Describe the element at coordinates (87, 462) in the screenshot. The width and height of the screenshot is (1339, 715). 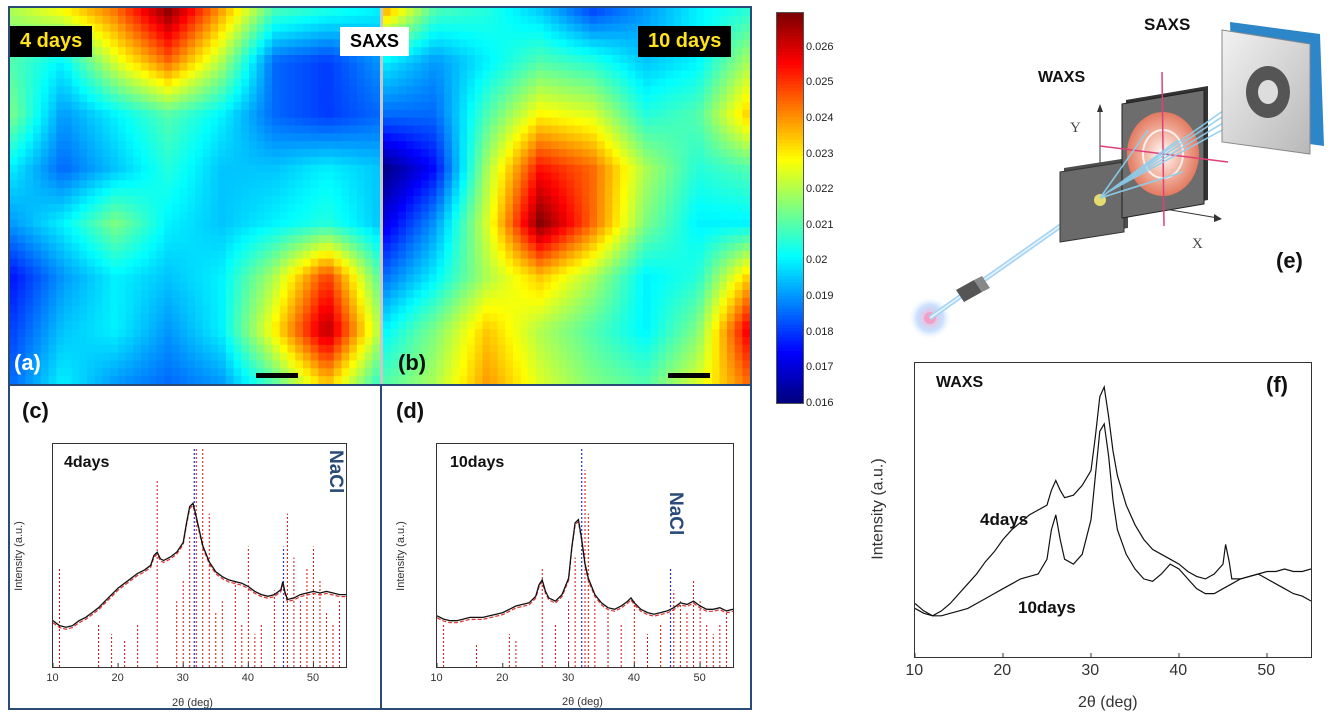
I see `sample-label-4days-c: 4days` at that location.